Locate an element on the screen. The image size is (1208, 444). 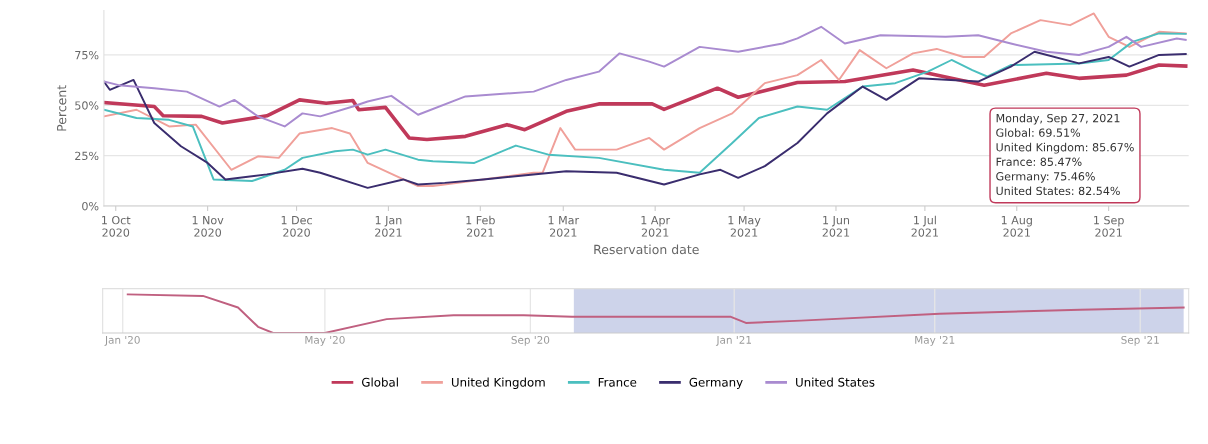
x-tick-label: 1 Sep 2021 is located at coordinates (1109, 226).